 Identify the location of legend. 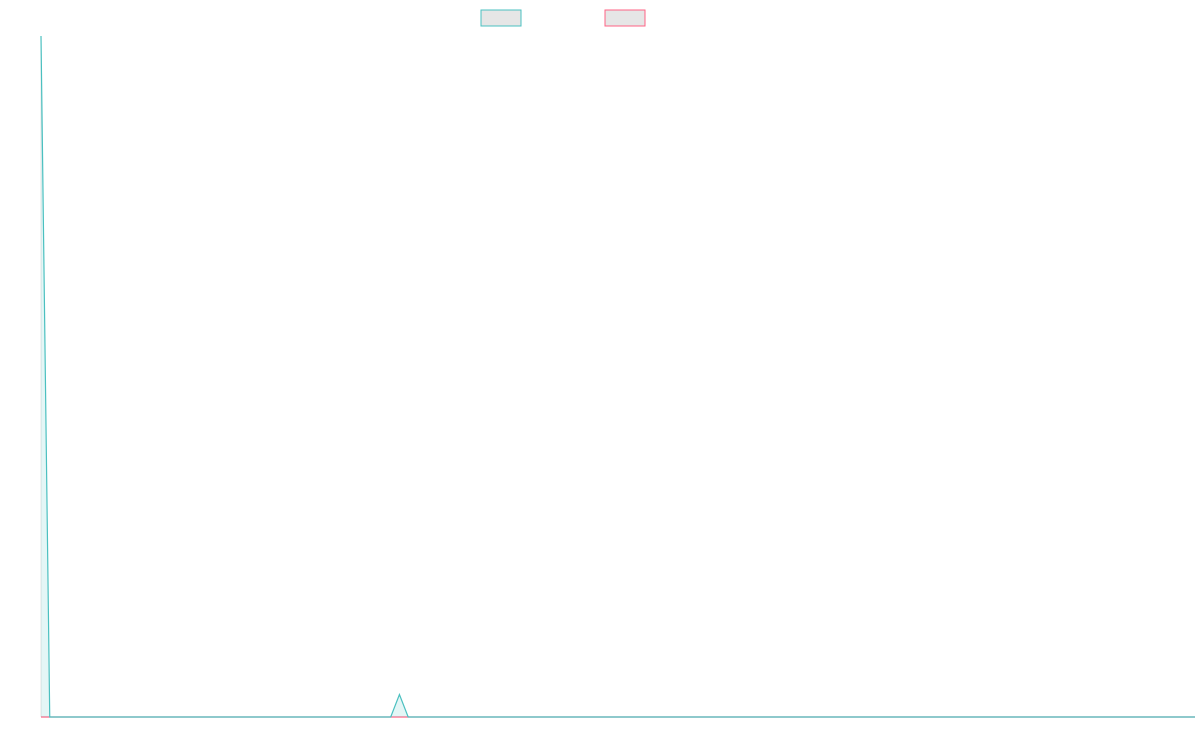
(563, 18).